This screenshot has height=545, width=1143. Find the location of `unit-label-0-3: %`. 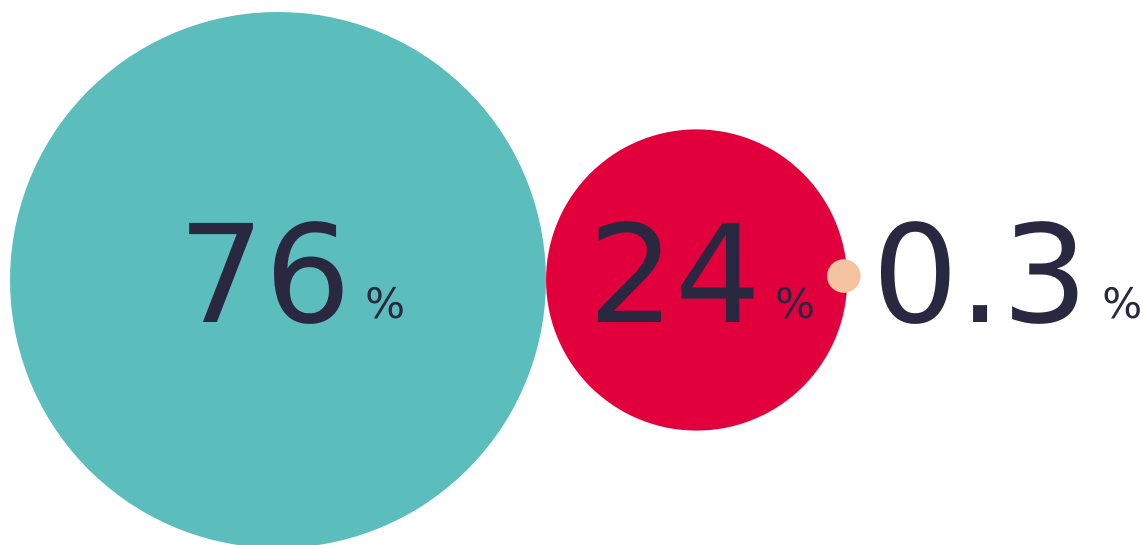

unit-label-0-3: % is located at coordinates (1122, 303).